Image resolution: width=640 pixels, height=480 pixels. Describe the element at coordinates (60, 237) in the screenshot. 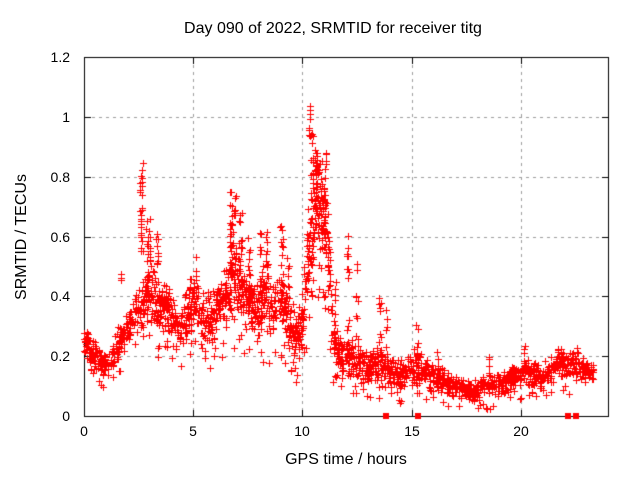

I see `y-tick-label: 0.6` at that location.